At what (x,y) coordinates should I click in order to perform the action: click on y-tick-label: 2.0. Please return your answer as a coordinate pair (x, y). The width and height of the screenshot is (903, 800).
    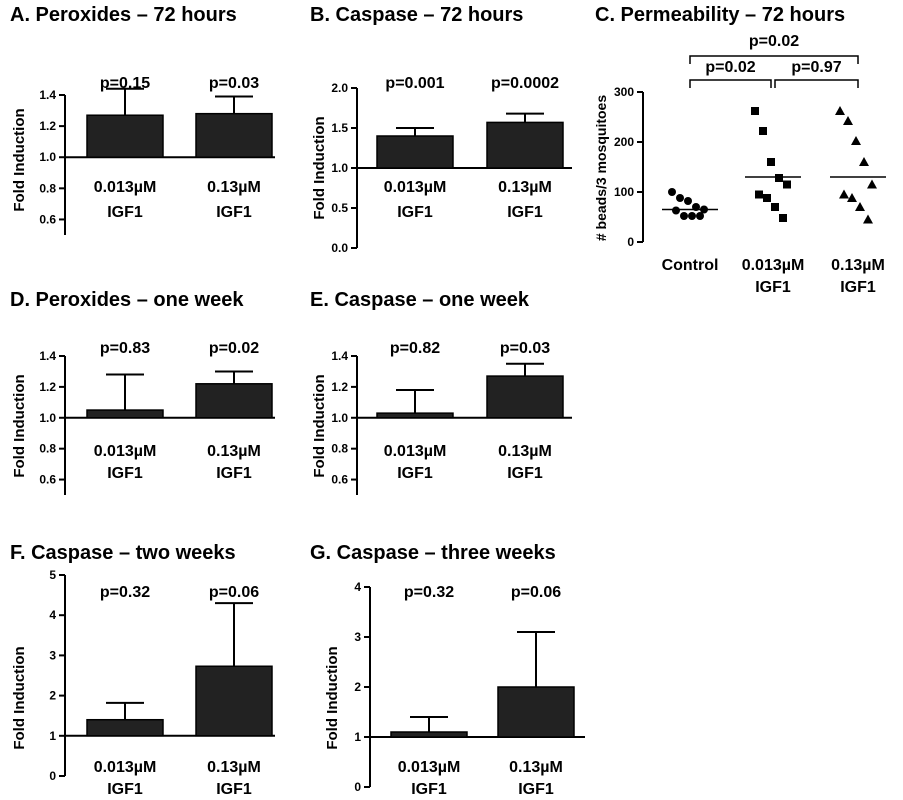
    Looking at the image, I should click on (339, 88).